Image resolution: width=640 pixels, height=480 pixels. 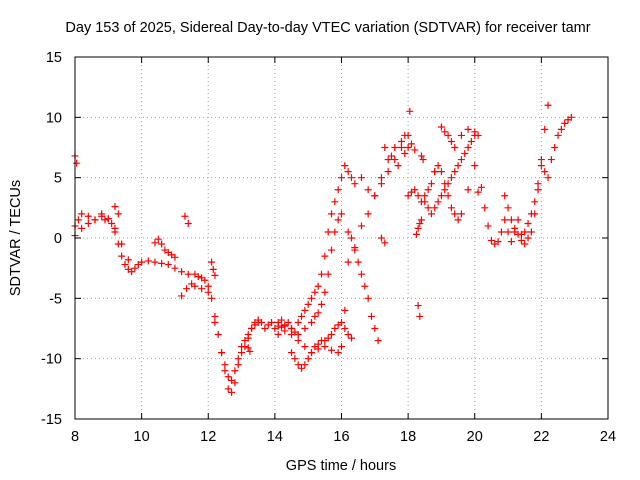 What do you see at coordinates (541, 437) in the screenshot?
I see `x-tick-label: 22` at bounding box center [541, 437].